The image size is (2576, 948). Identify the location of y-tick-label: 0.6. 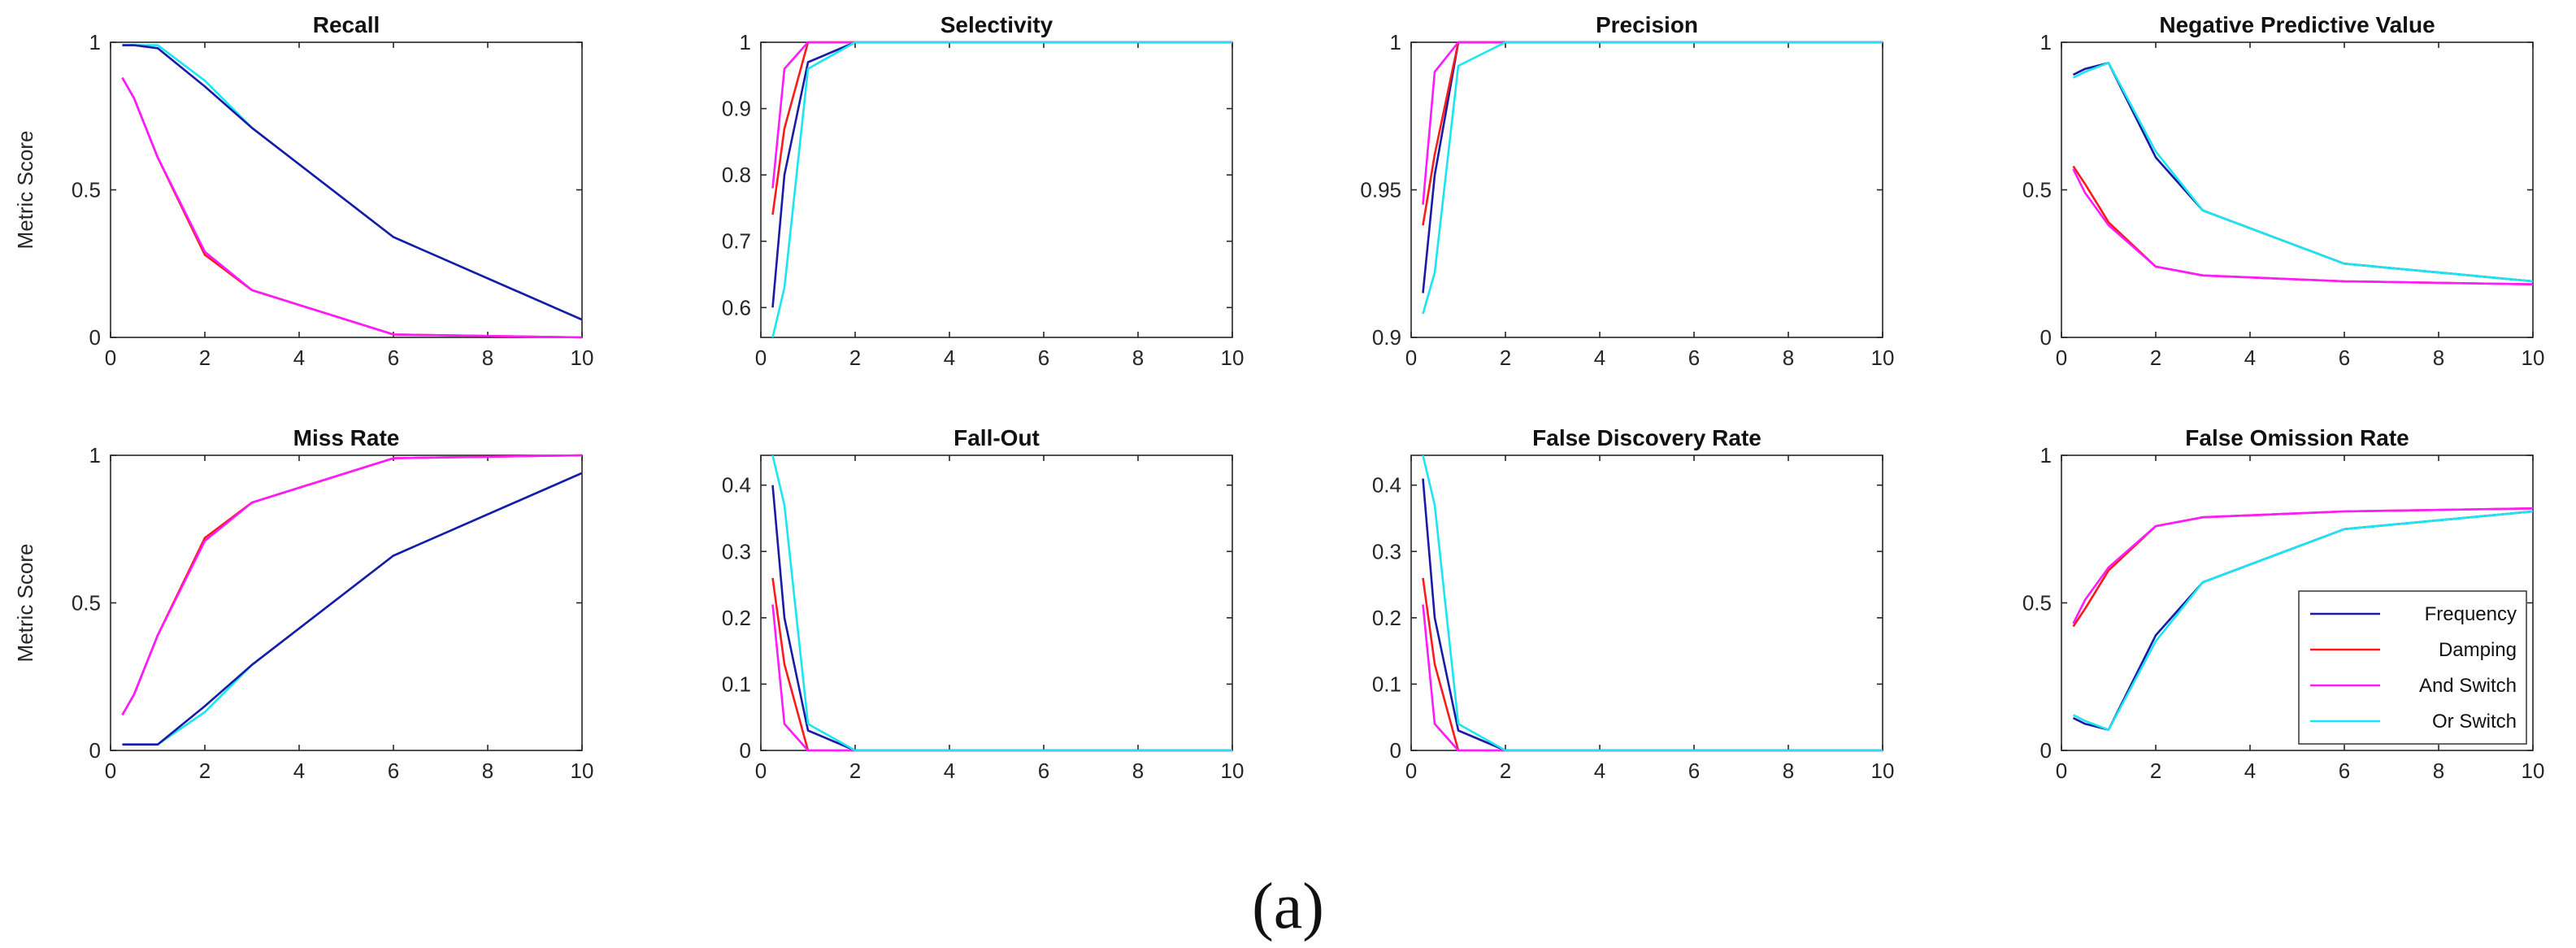
(736, 307).